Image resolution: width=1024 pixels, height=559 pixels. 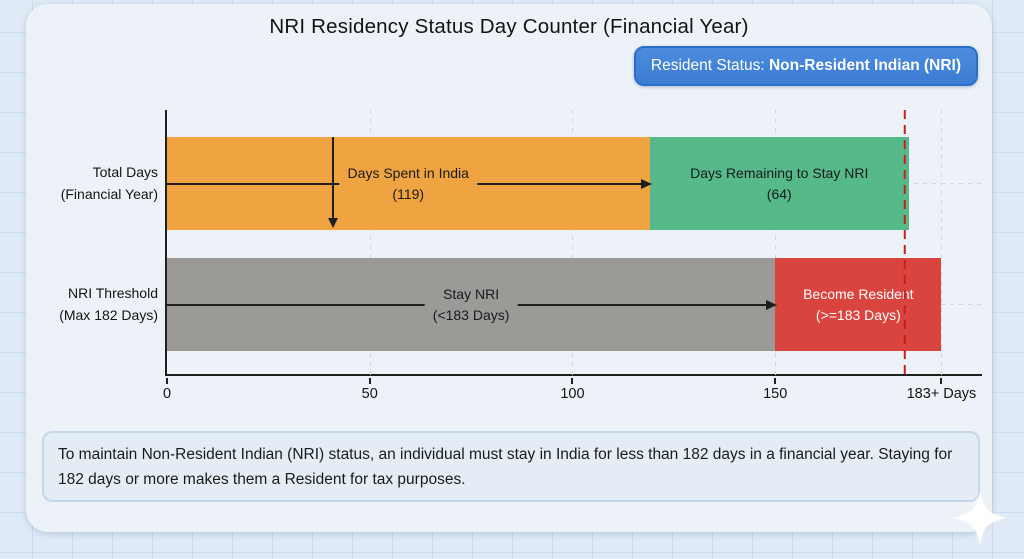 What do you see at coordinates (858, 293) in the screenshot?
I see `segment-label-line: Become Resident` at bounding box center [858, 293].